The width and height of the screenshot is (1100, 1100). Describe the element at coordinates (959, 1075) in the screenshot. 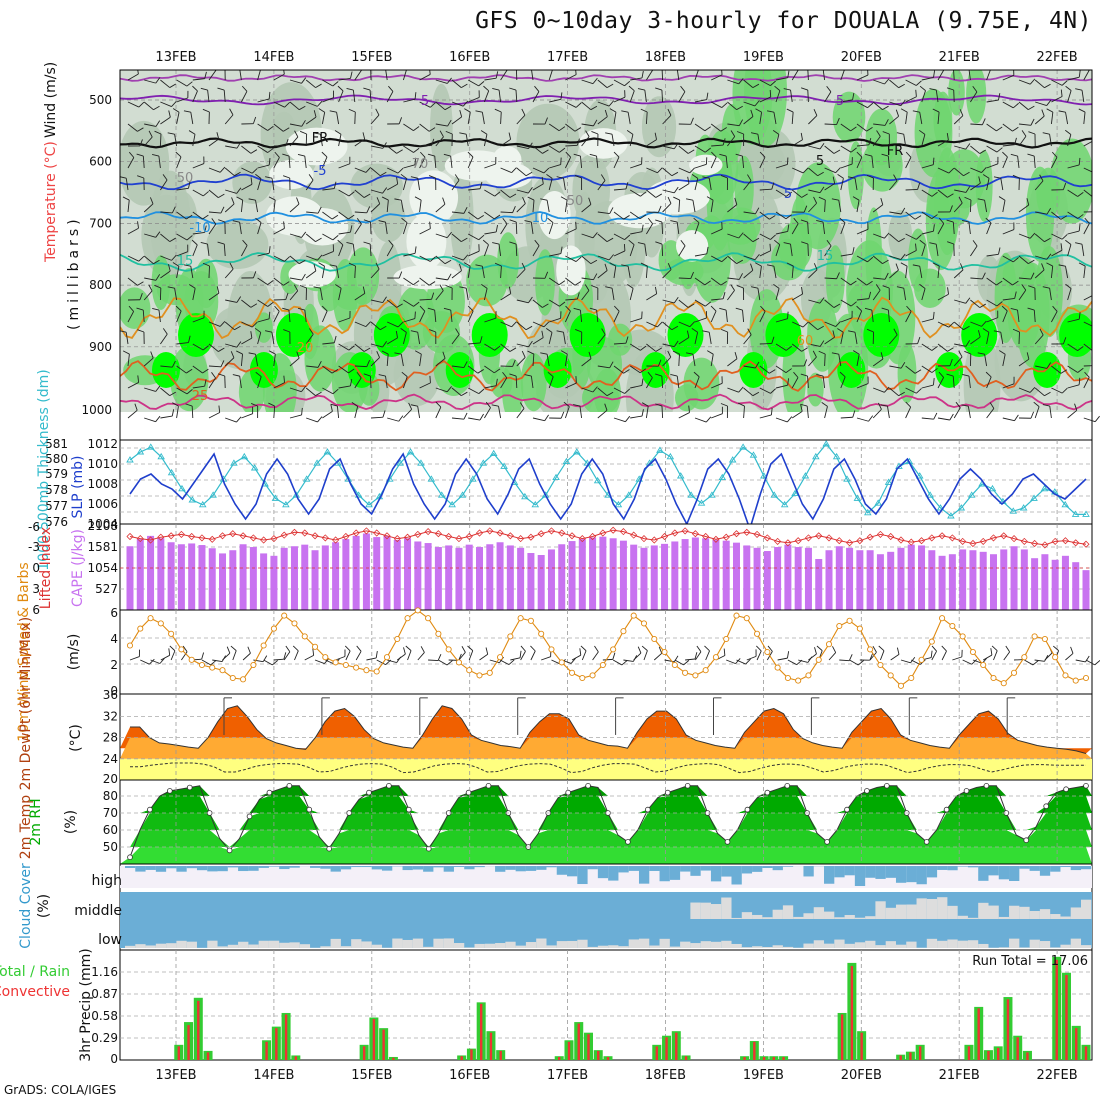

I see `date-tick: 21FEB` at that location.